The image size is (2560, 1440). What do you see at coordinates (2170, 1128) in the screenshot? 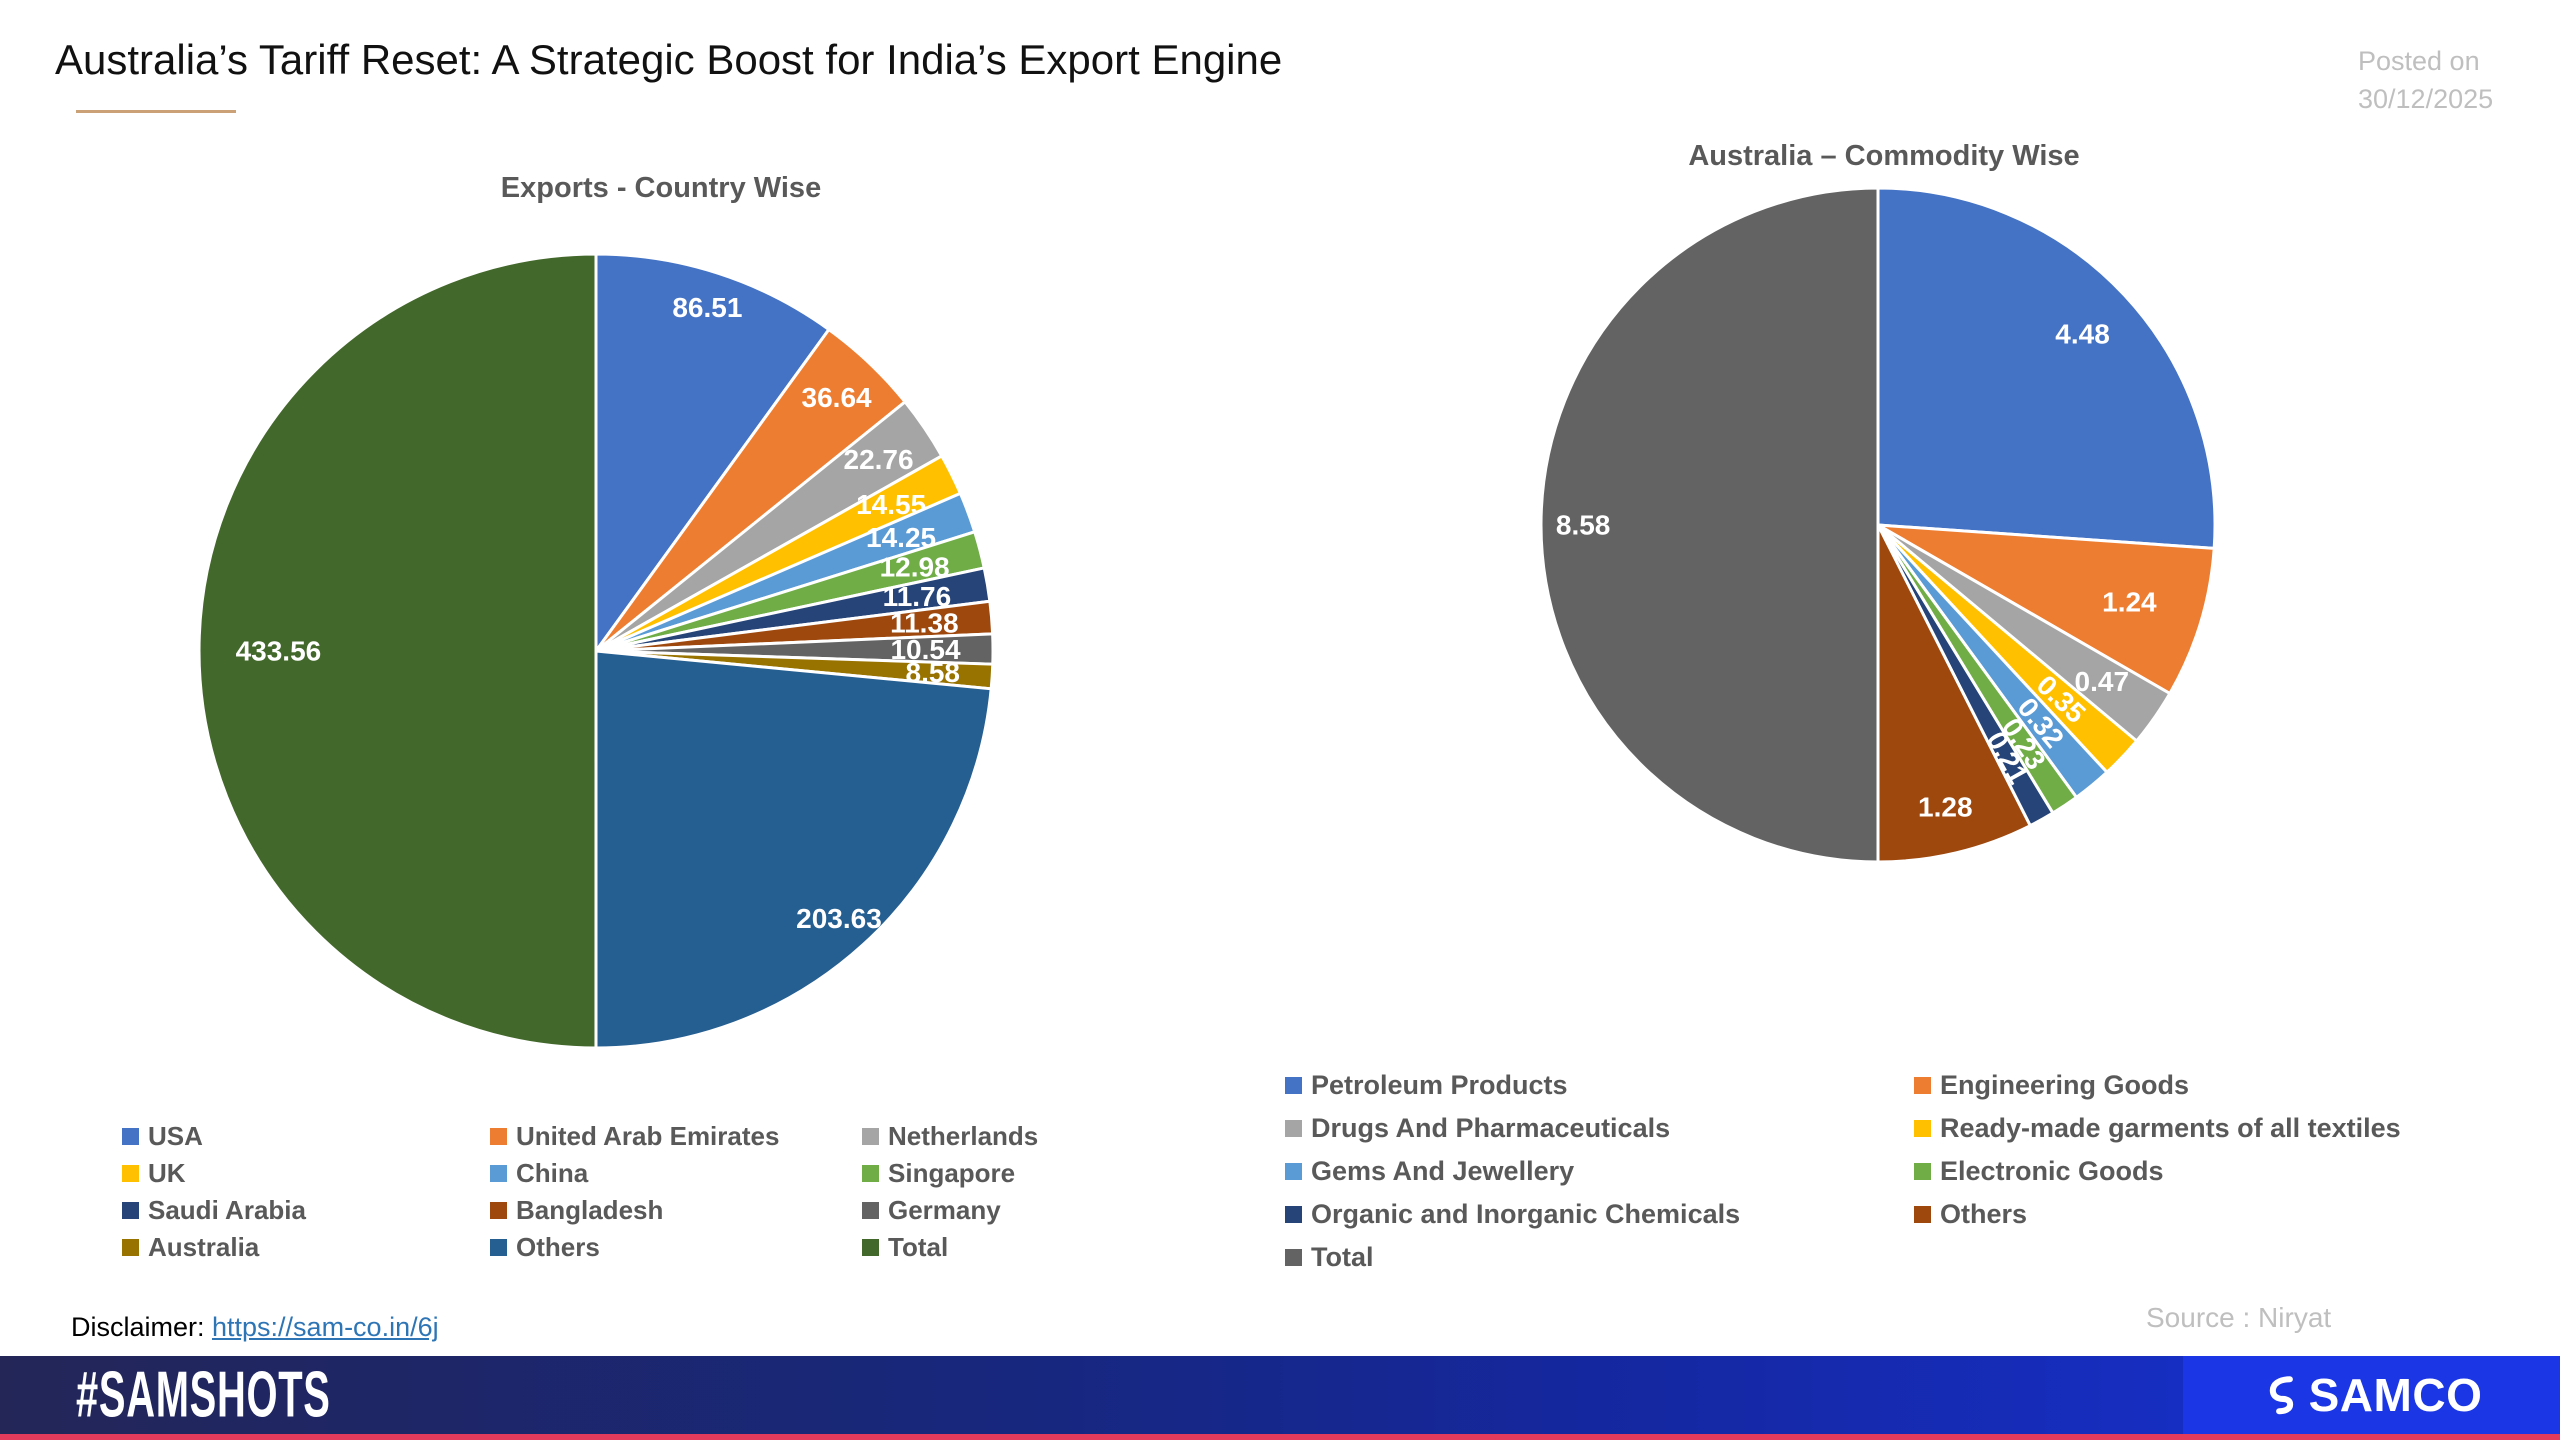
I see `legend-label: Ready-made garments of all textiles` at bounding box center [2170, 1128].